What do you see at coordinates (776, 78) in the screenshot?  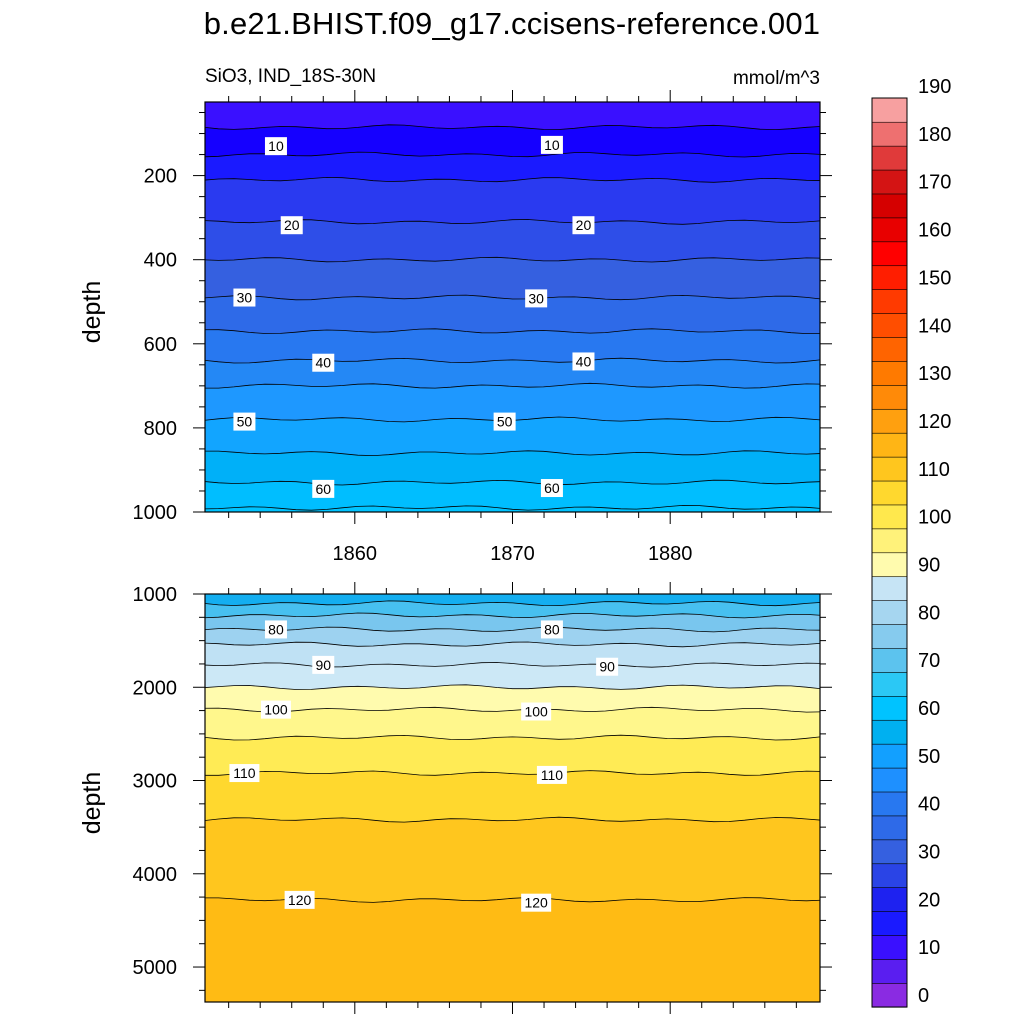 I see `units-label: mmol/m^3` at bounding box center [776, 78].